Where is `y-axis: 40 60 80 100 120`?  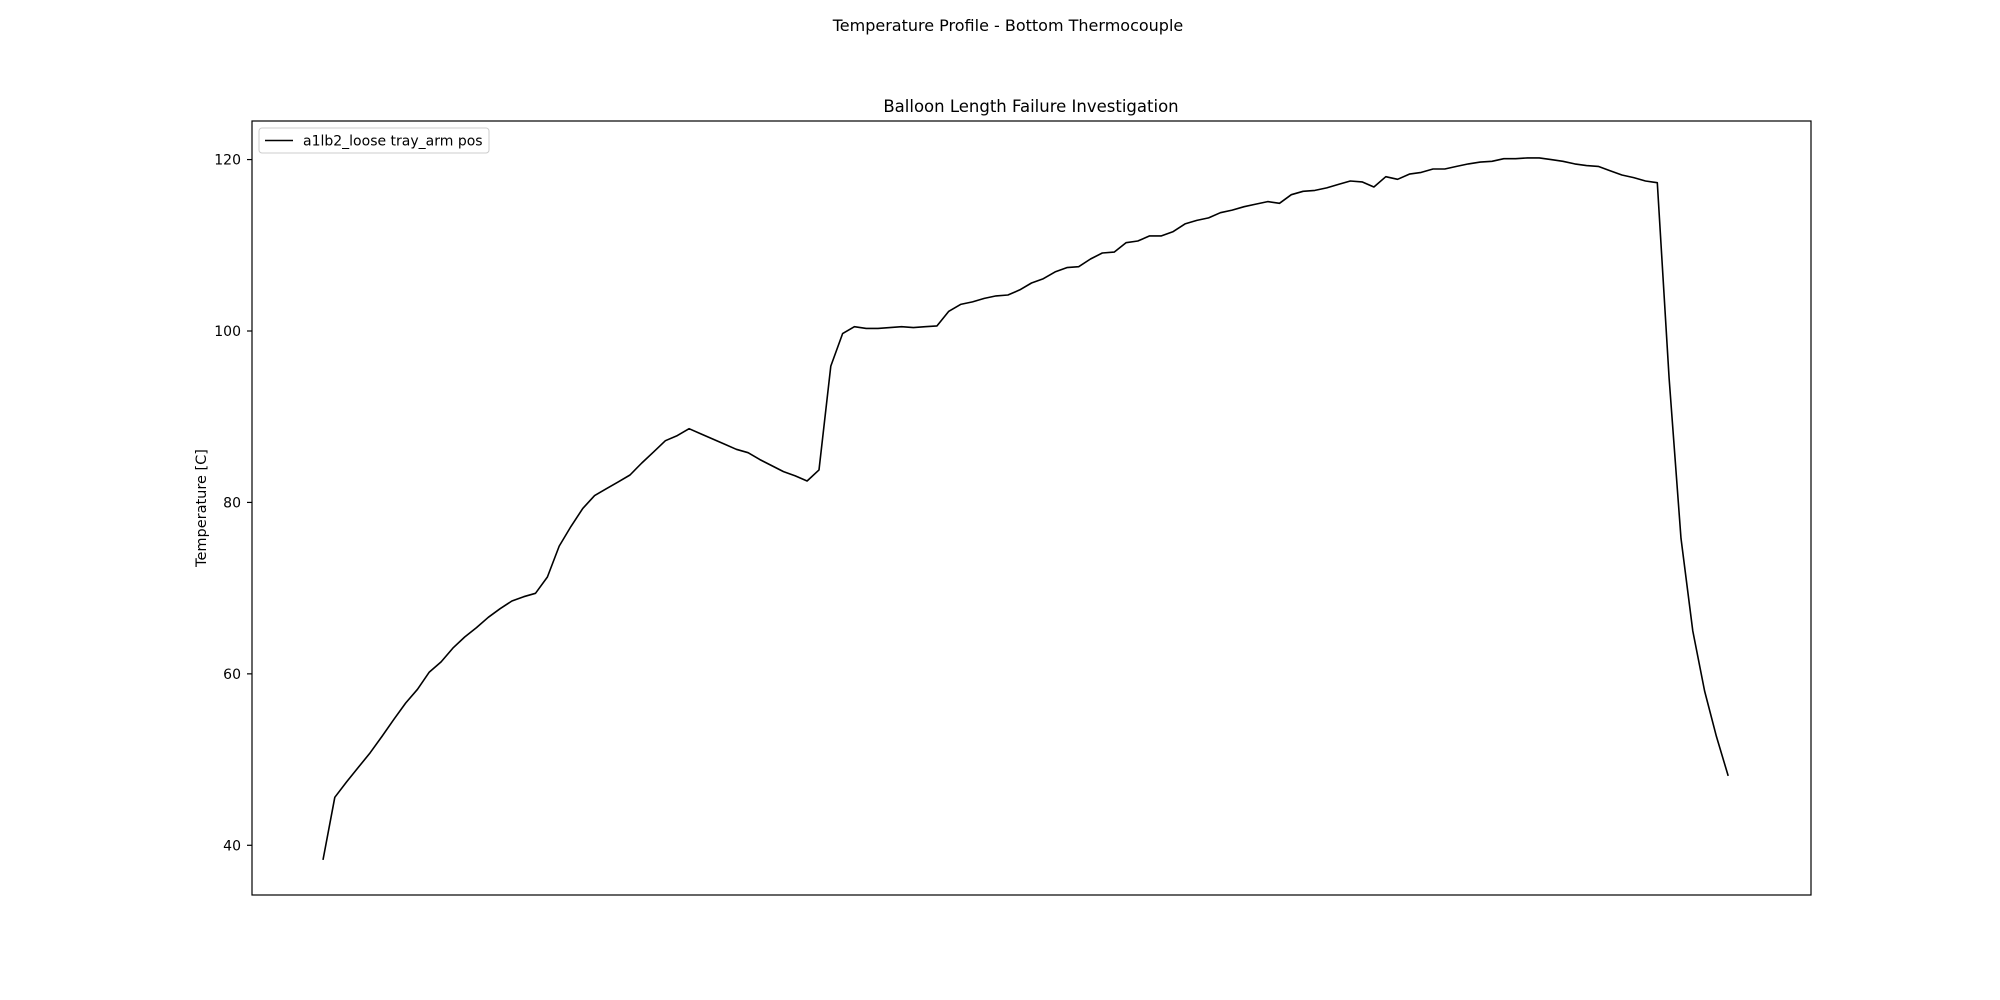
y-axis: 40 60 80 100 120 is located at coordinates (233, 503).